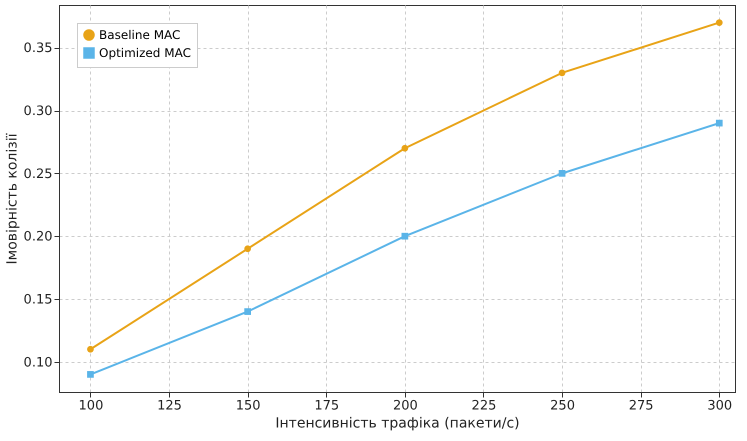  Describe the element at coordinates (397, 424) in the screenshot. I see `x-axis-title: Інтенсивність трафіка (пакети/с)` at that location.